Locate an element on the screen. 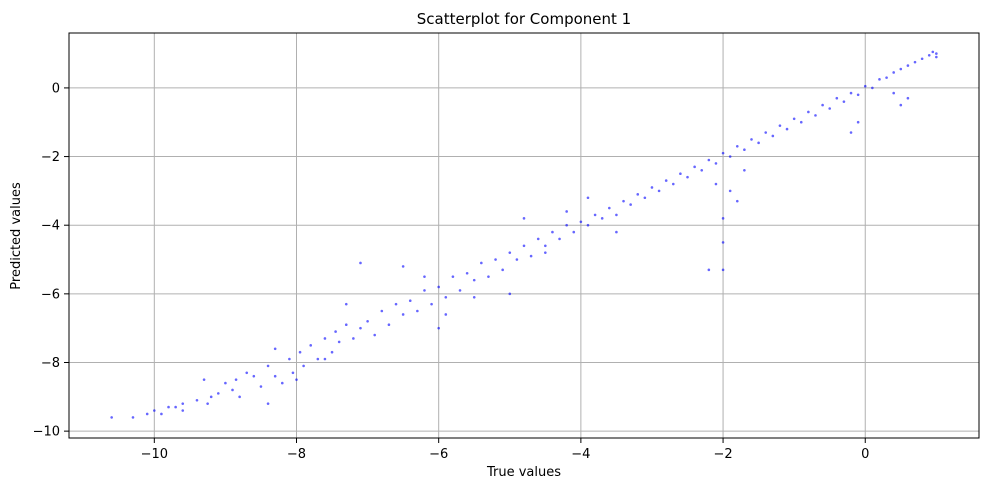 This screenshot has width=989, height=490. x-tick-label: −2 is located at coordinates (722, 454).